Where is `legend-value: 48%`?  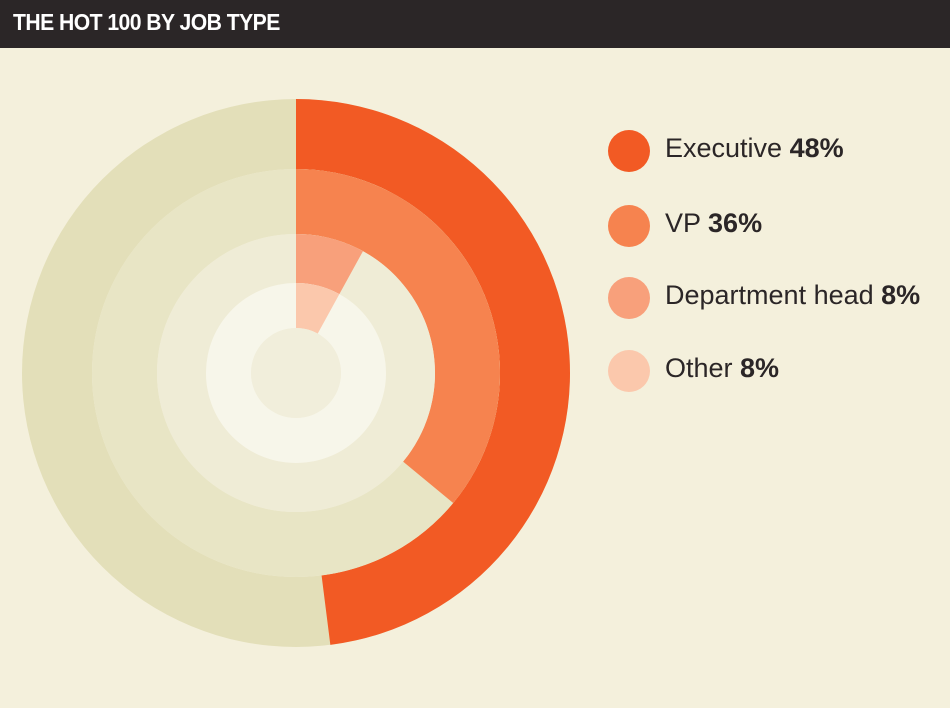
legend-value: 48% is located at coordinates (816, 148).